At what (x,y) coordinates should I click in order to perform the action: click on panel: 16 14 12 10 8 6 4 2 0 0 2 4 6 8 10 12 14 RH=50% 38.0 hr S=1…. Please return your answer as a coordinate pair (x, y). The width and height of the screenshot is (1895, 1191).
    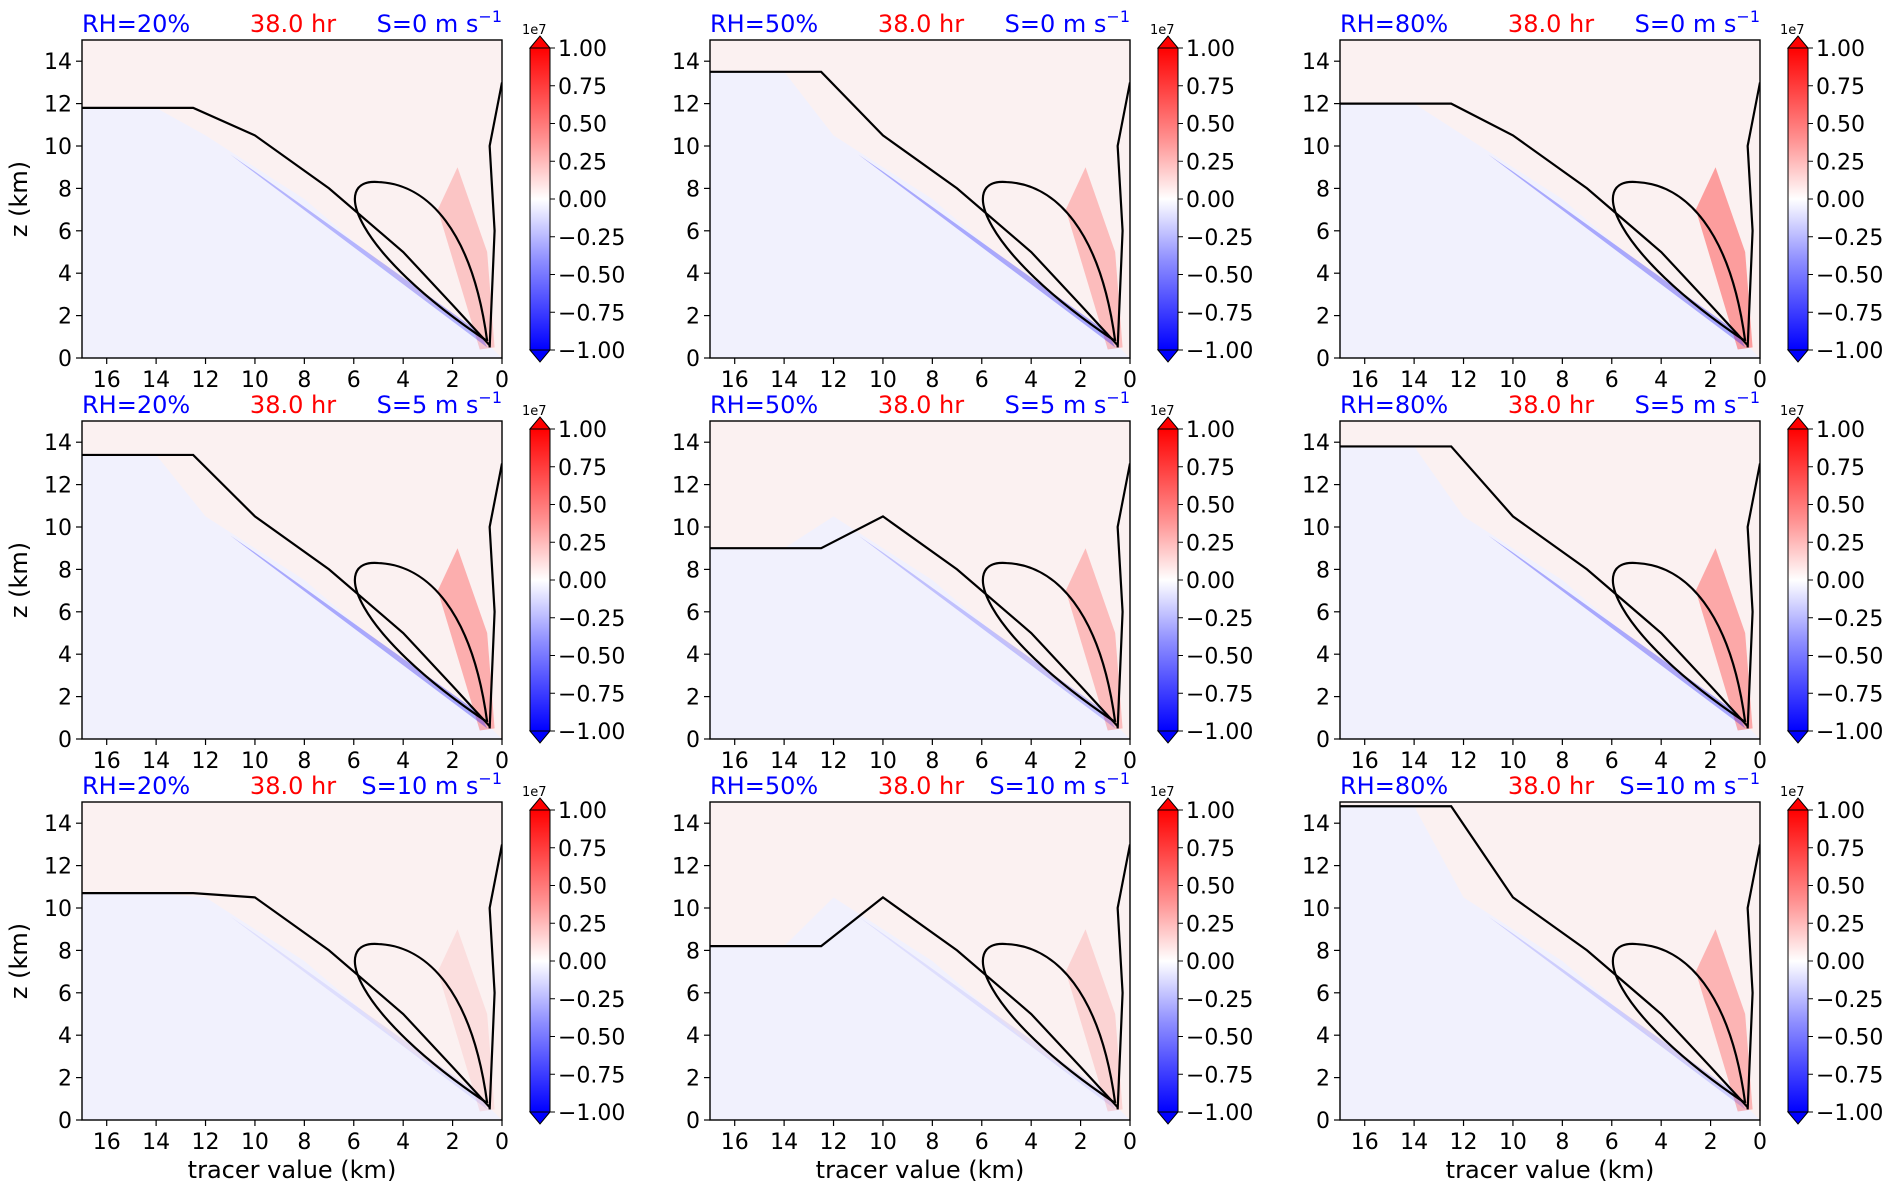
    Looking at the image, I should click on (962, 976).